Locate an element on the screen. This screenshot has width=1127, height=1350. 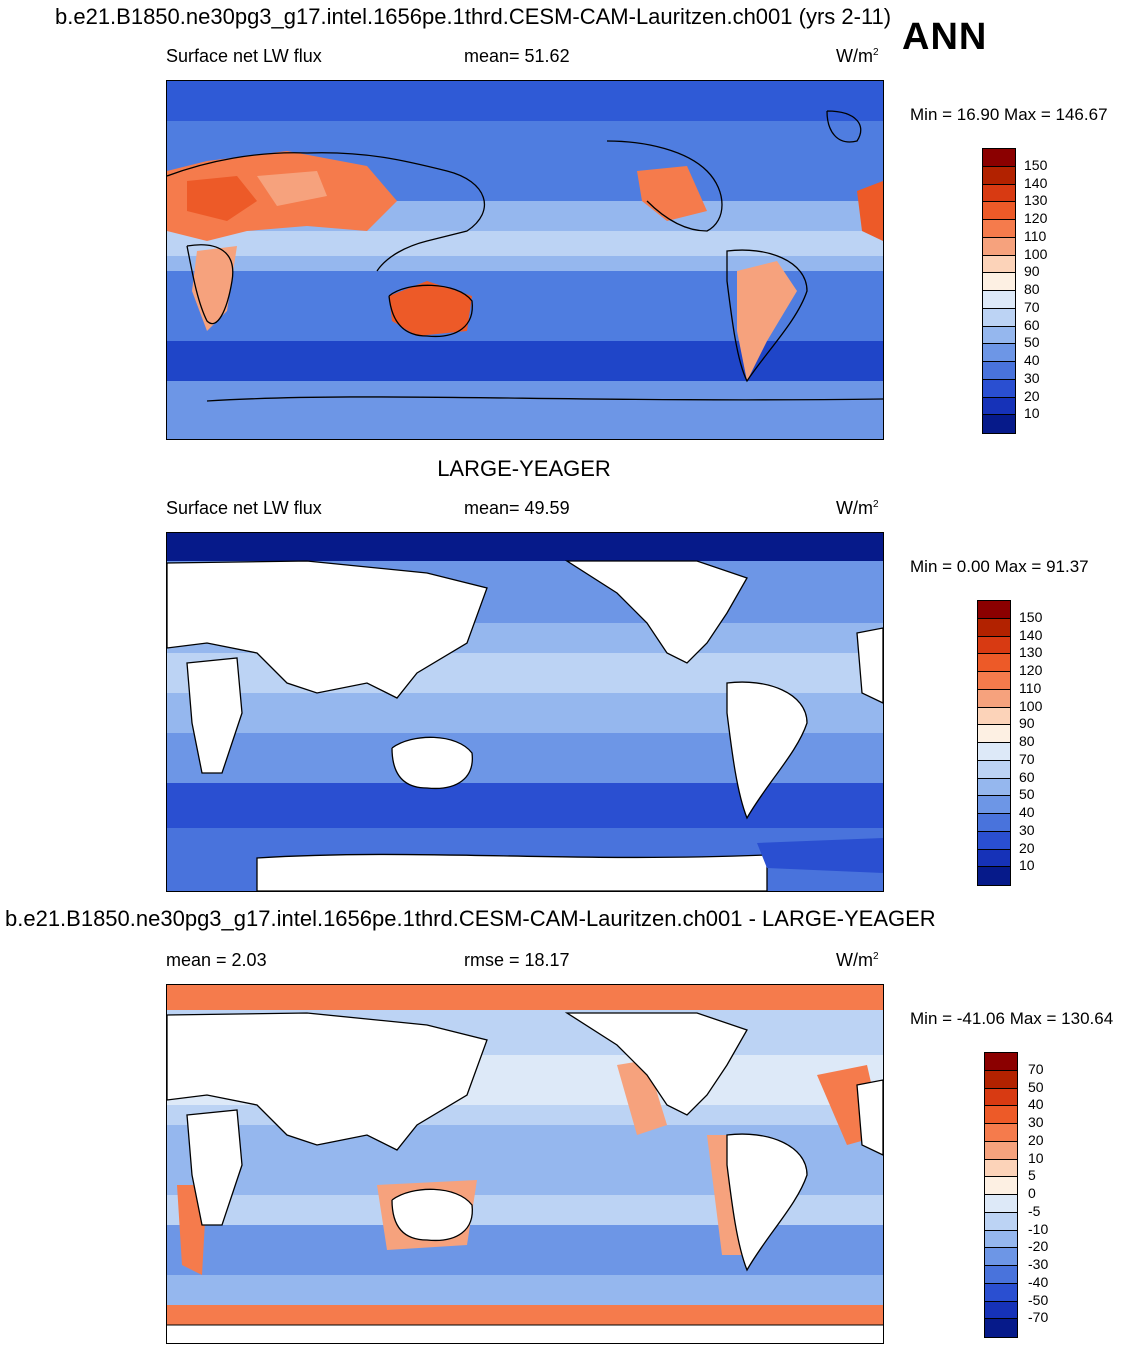
colorbar-tick-label: -50 is located at coordinates (1038, 1299).